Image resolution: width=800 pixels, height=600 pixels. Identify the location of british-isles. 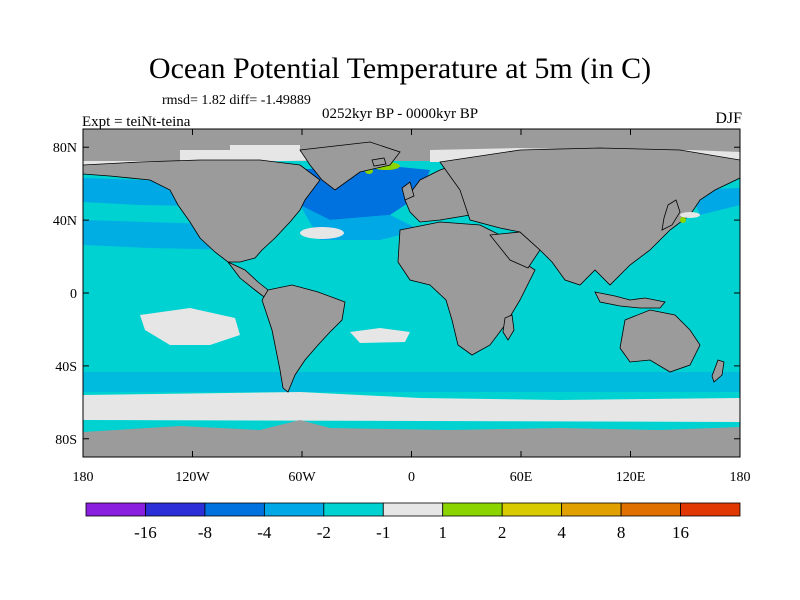
(408, 191).